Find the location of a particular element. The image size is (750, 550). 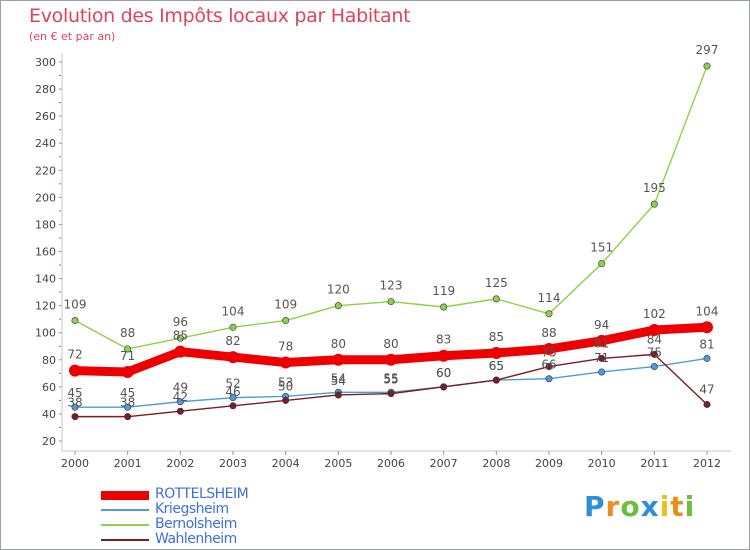

data-label: 83 is located at coordinates (443, 340).